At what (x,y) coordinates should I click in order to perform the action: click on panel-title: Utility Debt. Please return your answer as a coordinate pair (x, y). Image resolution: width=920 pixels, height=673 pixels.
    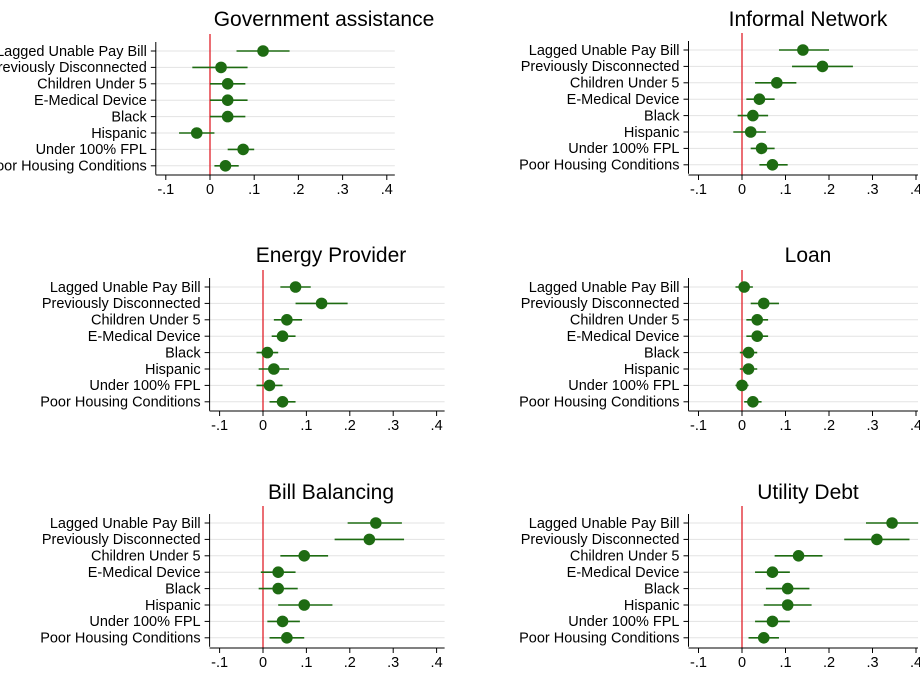
    Looking at the image, I should click on (808, 492).